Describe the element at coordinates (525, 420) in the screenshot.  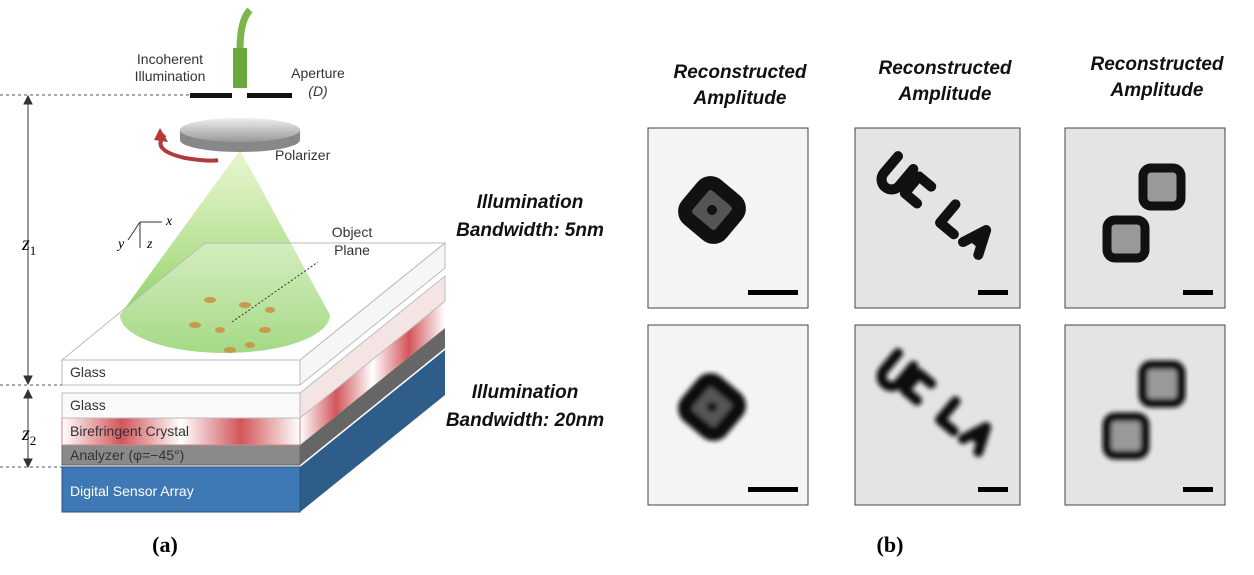
I see `row-label: Bandwidth: 20nm` at that location.